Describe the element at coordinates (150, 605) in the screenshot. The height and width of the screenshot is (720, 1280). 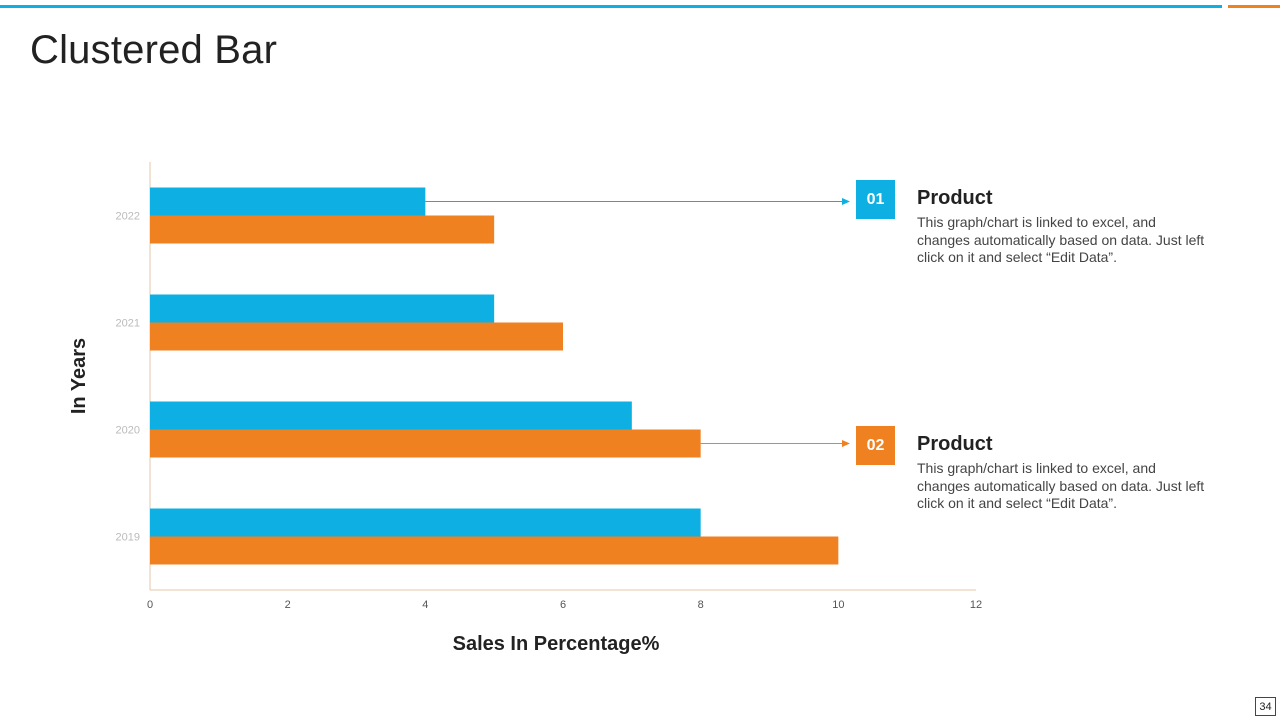
I see `x-tick-label-0: 0` at that location.